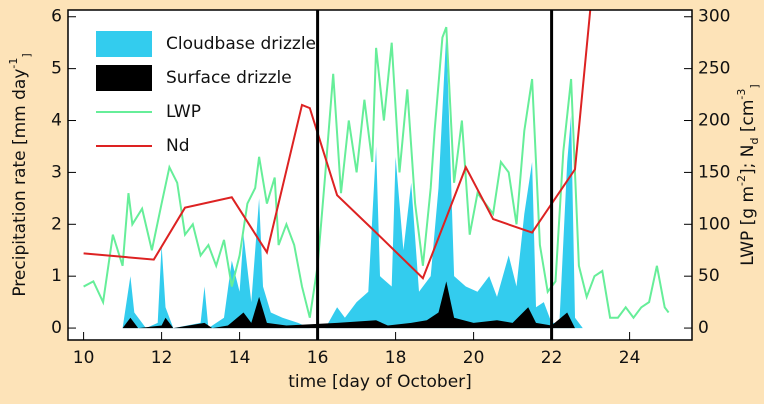 Image resolution: width=764 pixels, height=404 pixels. Describe the element at coordinates (241, 44) in the screenshot. I see `legend-label: Cloudbase drizzle` at that location.